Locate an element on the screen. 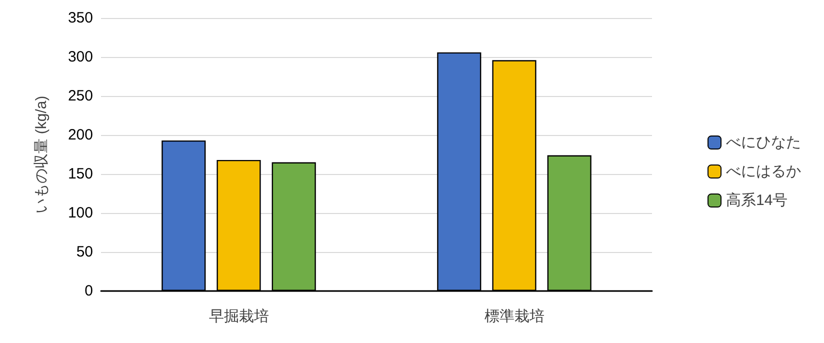 Image resolution: width=824 pixels, height=343 pixels. x-tick-label: 標準栽培 is located at coordinates (514, 316).